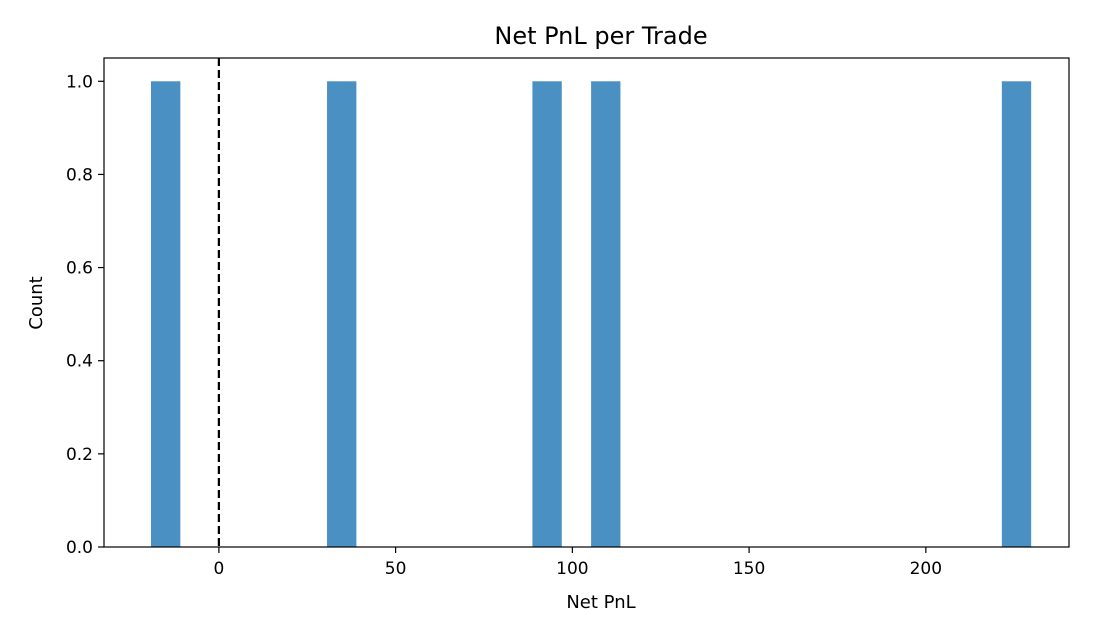  I want to click on y-tick-label: 0.8, so click(79, 175).